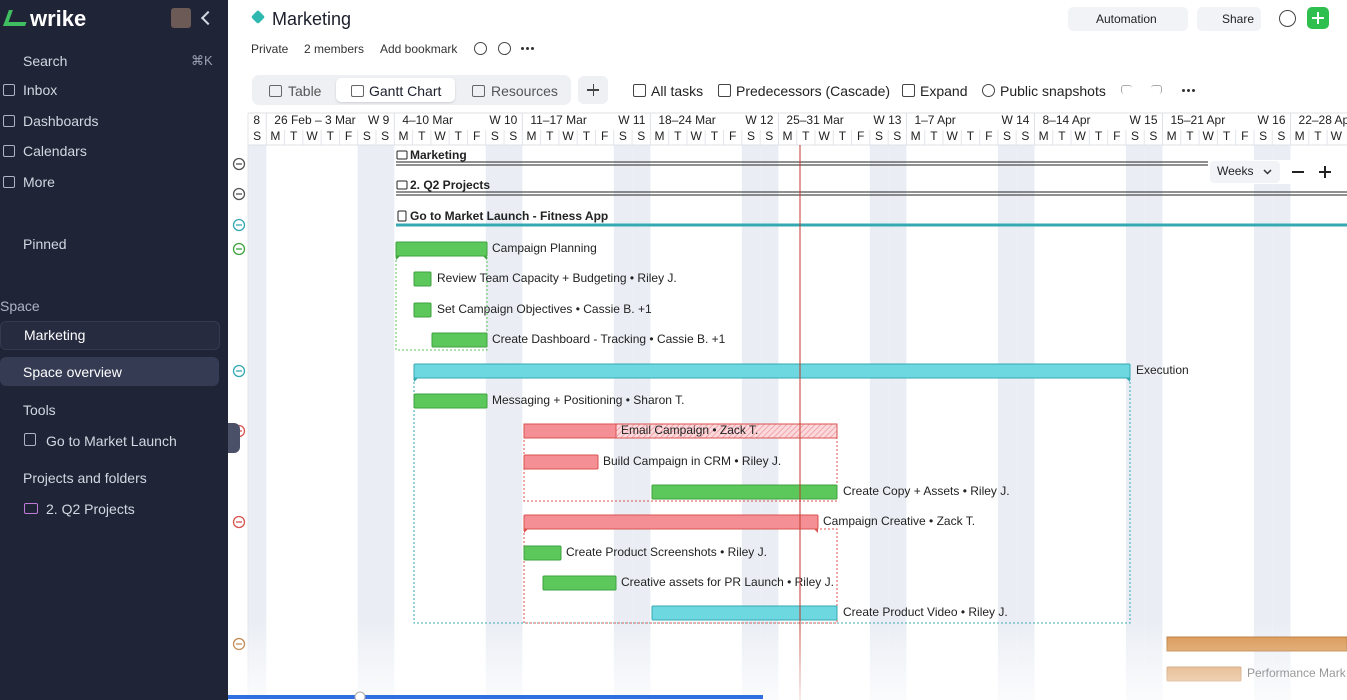  What do you see at coordinates (509, 216) in the screenshot?
I see `row-label: Go to Market Launch - Fitness App` at bounding box center [509, 216].